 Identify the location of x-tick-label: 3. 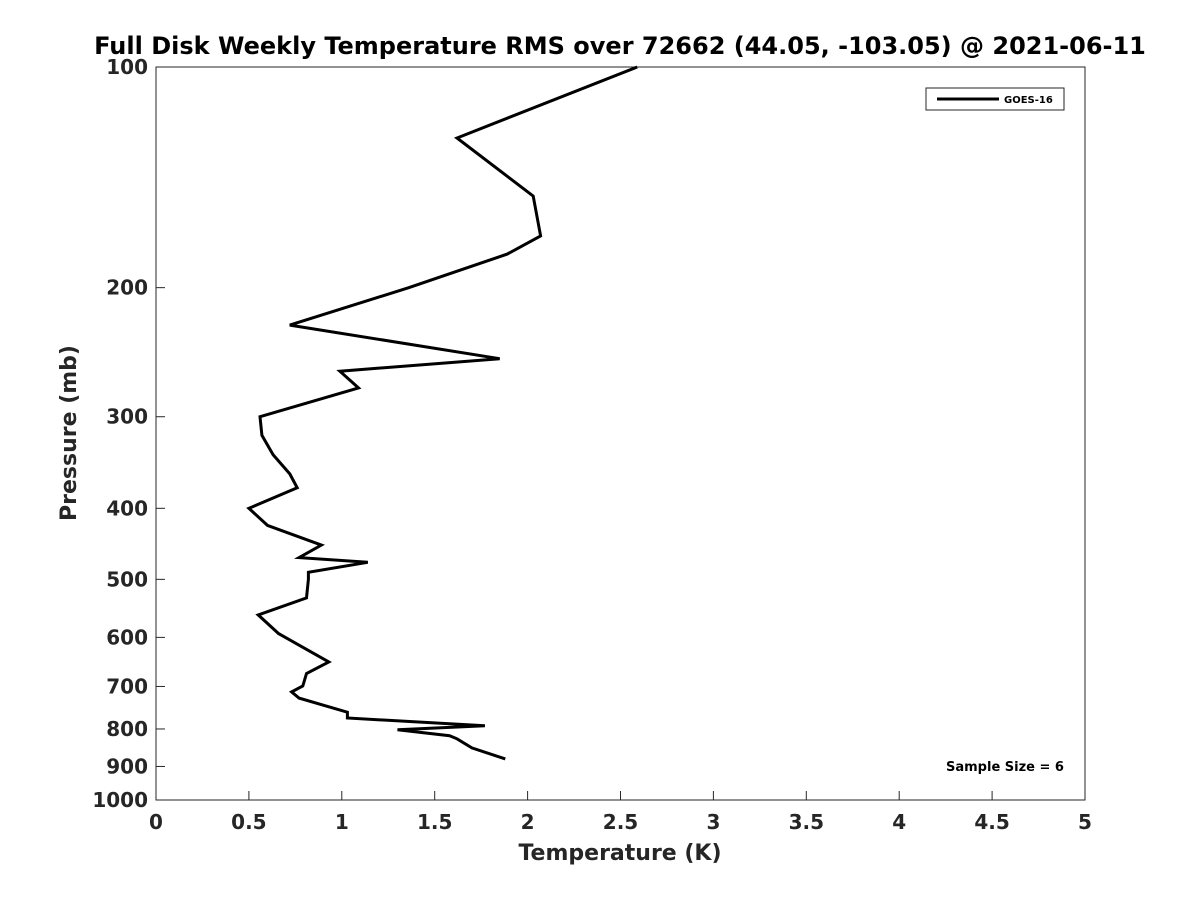
(713, 822).